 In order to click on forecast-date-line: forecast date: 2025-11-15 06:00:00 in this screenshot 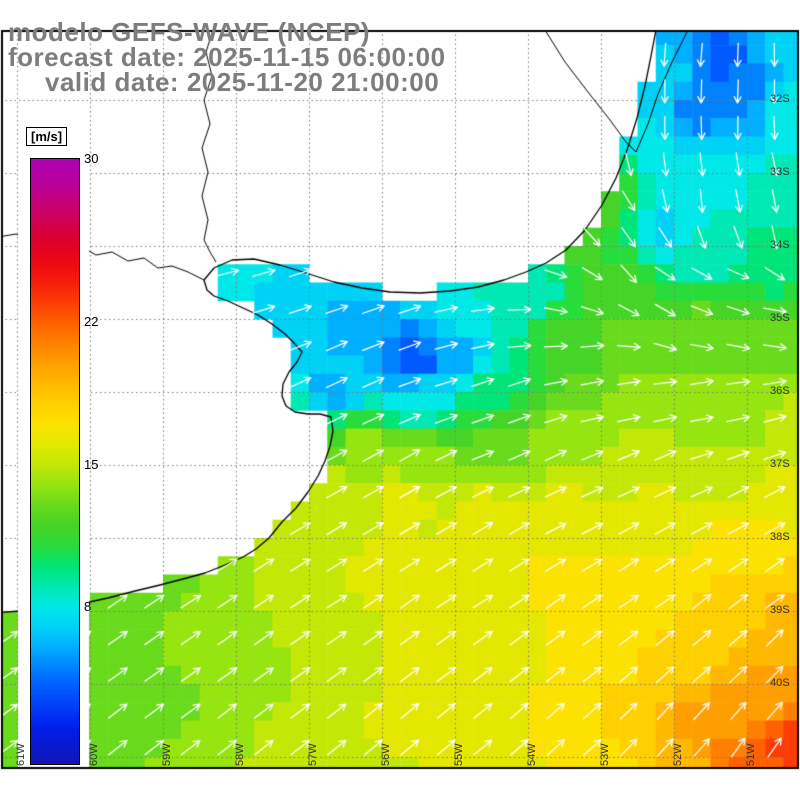, I will do `click(227, 57)`.